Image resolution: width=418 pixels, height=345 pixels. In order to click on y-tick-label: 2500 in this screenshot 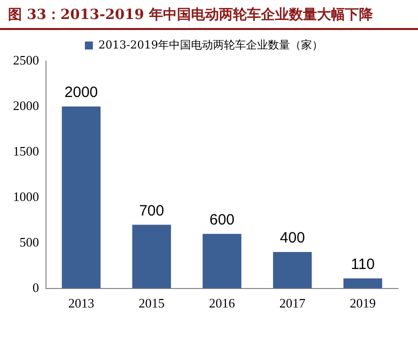, I will do `click(26, 60)`.